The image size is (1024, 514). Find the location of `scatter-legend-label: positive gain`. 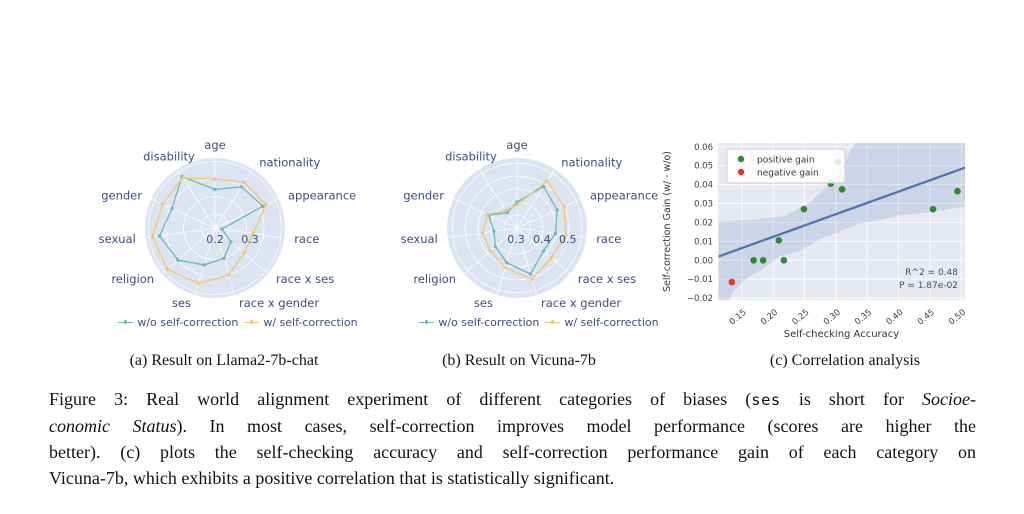

scatter-legend-label: positive gain is located at coordinates (786, 161).